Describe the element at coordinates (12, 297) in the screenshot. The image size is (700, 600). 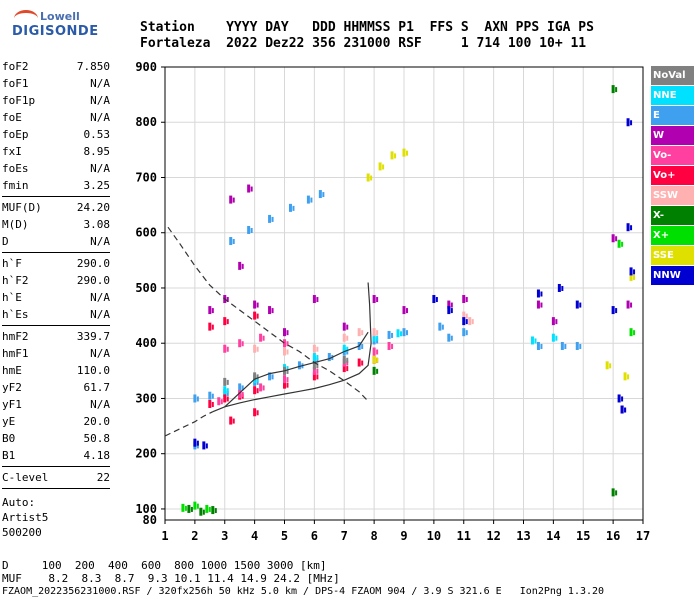
I see `param-key: h`E` at that location.